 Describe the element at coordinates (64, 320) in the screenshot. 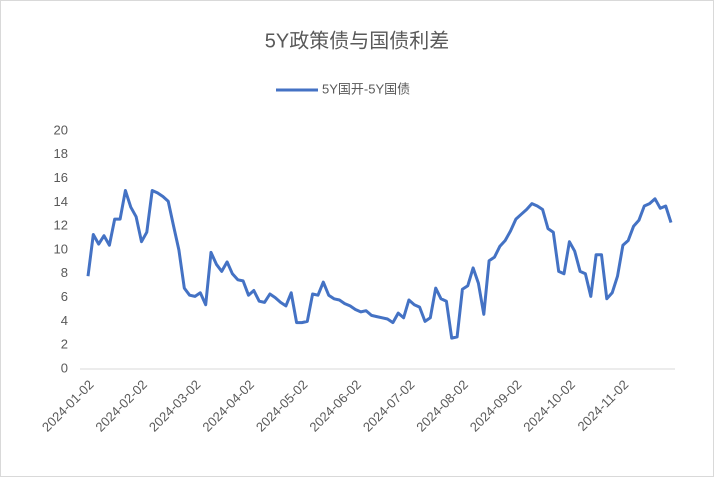

I see `y-tick-label: 4` at that location.